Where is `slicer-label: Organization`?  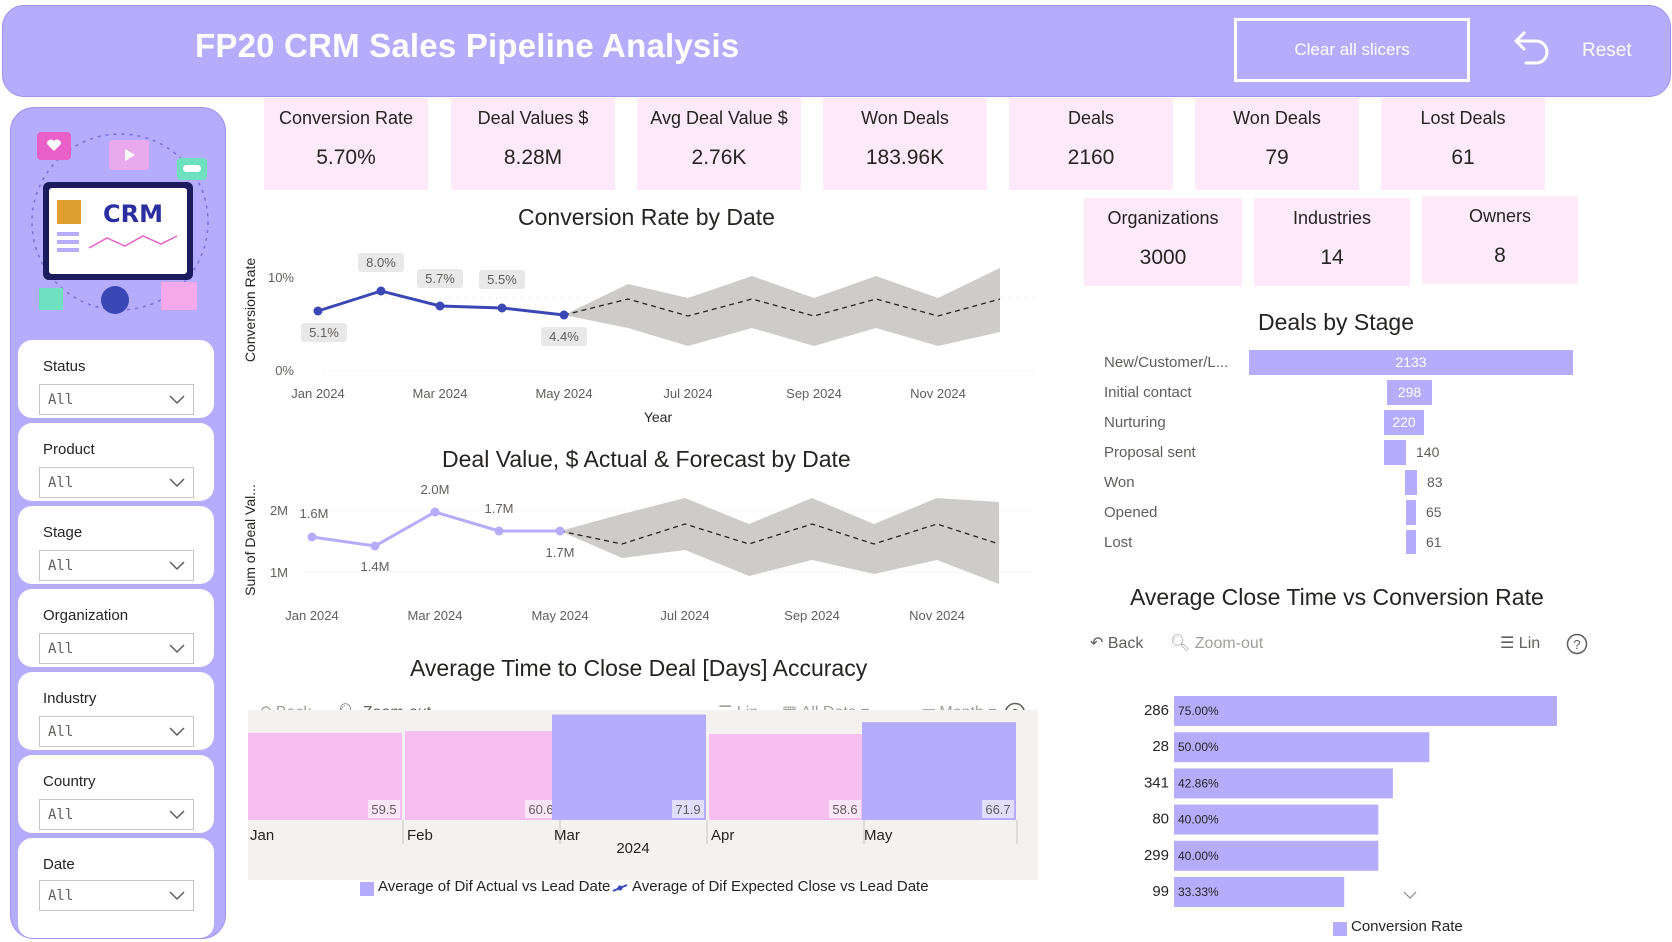 slicer-label: Organization is located at coordinates (86, 615).